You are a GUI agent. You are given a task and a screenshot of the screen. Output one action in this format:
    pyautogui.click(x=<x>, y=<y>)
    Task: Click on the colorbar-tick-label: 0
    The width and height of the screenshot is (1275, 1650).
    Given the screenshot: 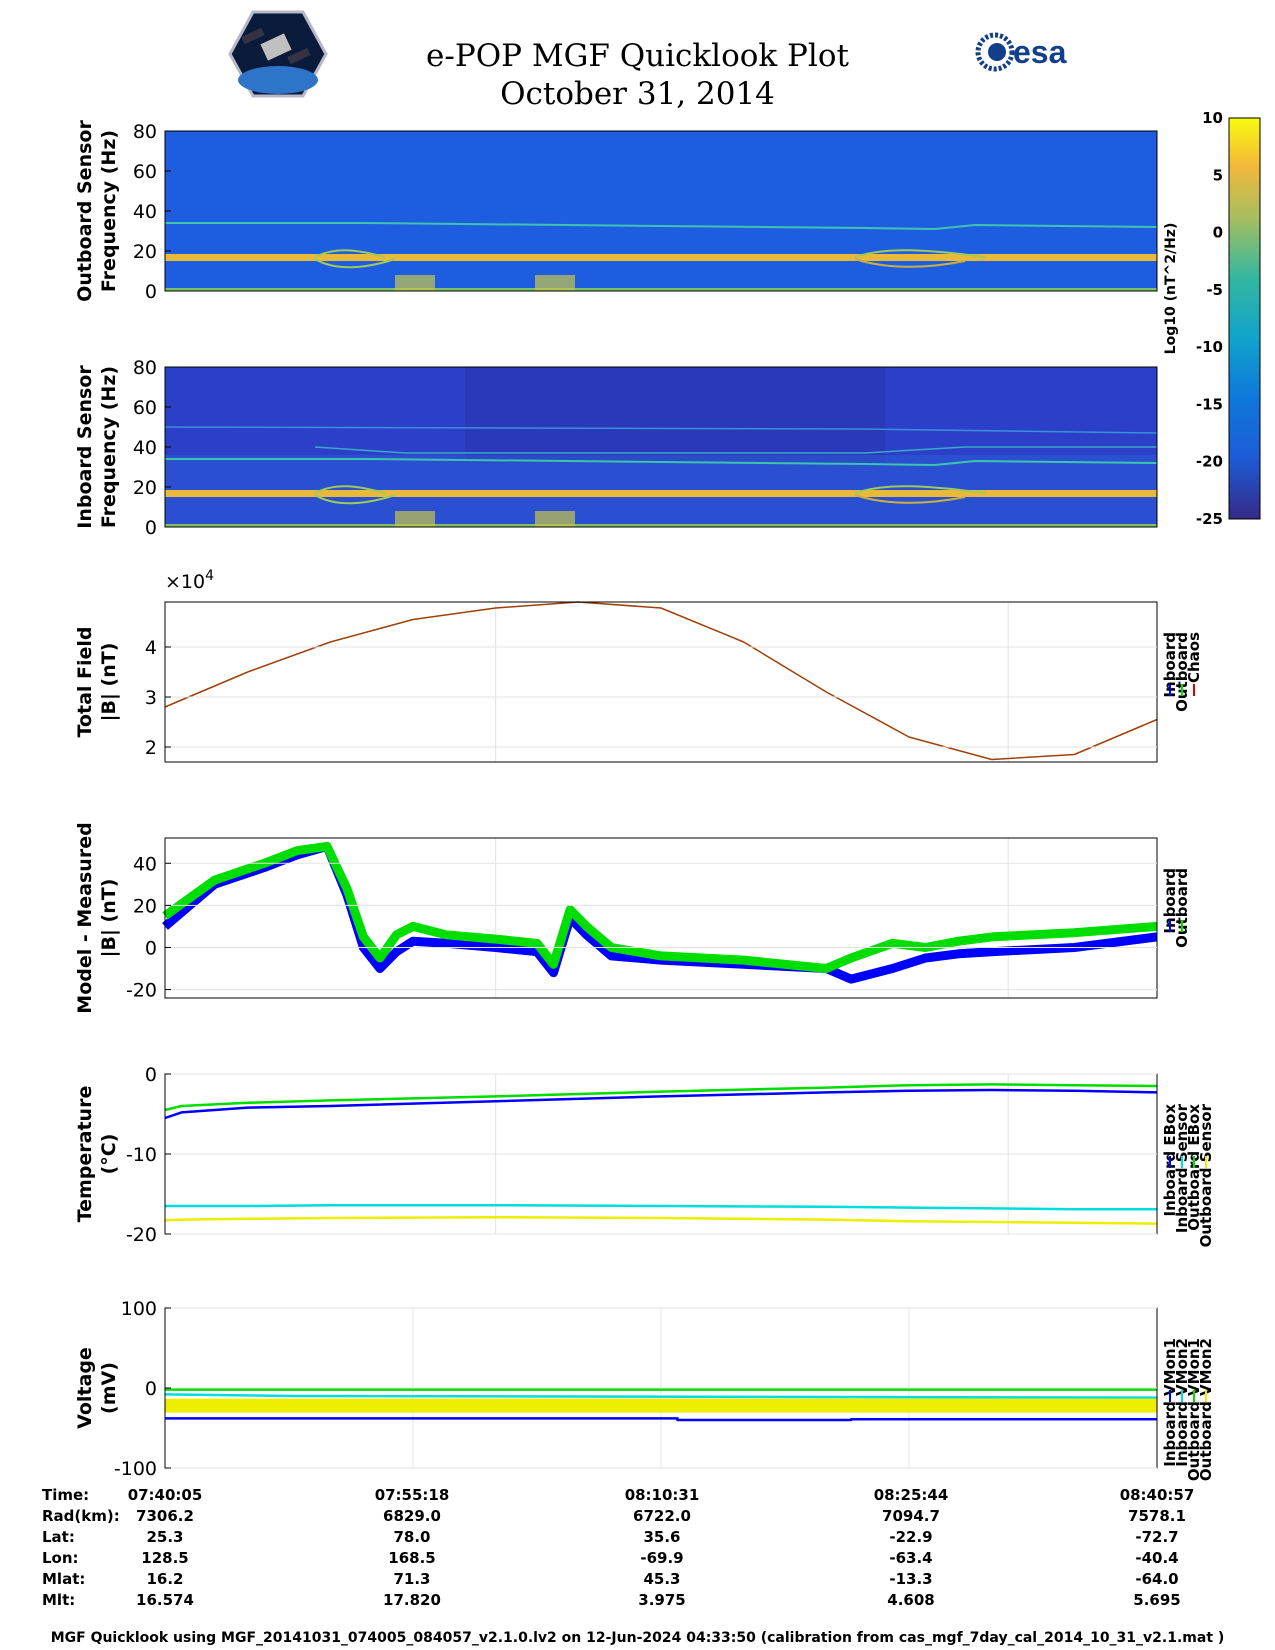 What is the action you would take?
    pyautogui.click(x=1218, y=233)
    